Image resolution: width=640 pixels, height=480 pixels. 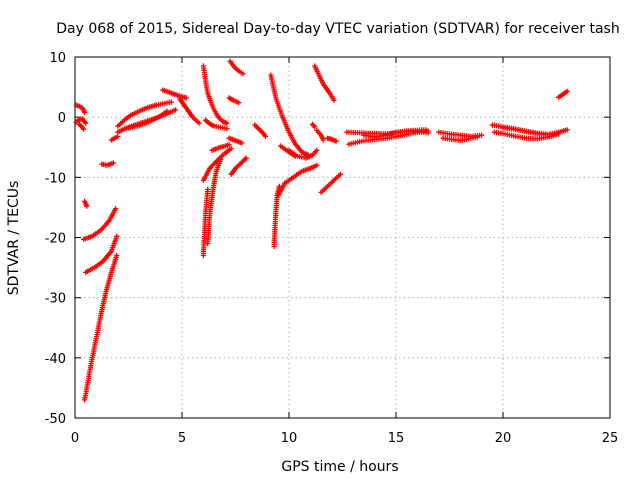 I want to click on y-tick-label: 10, so click(x=57, y=58).